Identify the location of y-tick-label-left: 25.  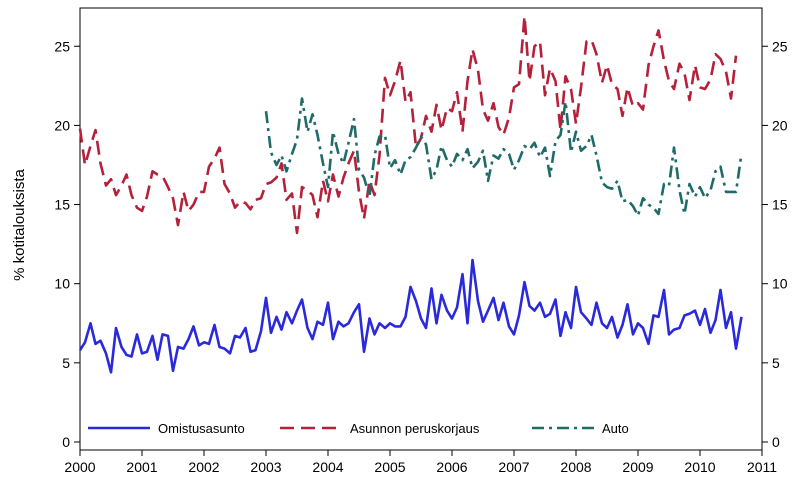
(62, 46).